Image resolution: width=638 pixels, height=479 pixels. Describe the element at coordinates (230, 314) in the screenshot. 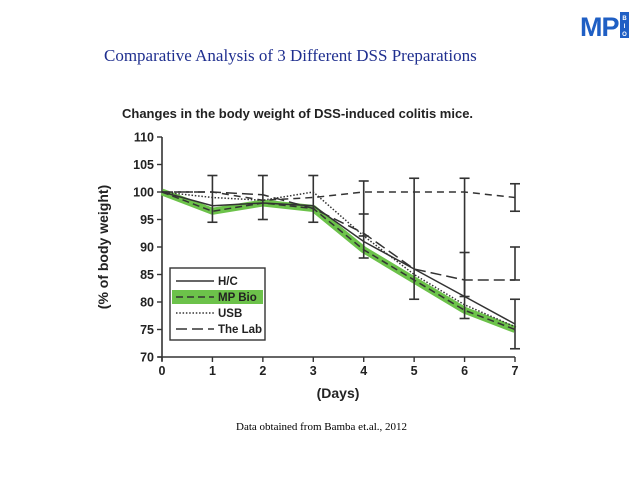

I see `legend-label: USB` at that location.